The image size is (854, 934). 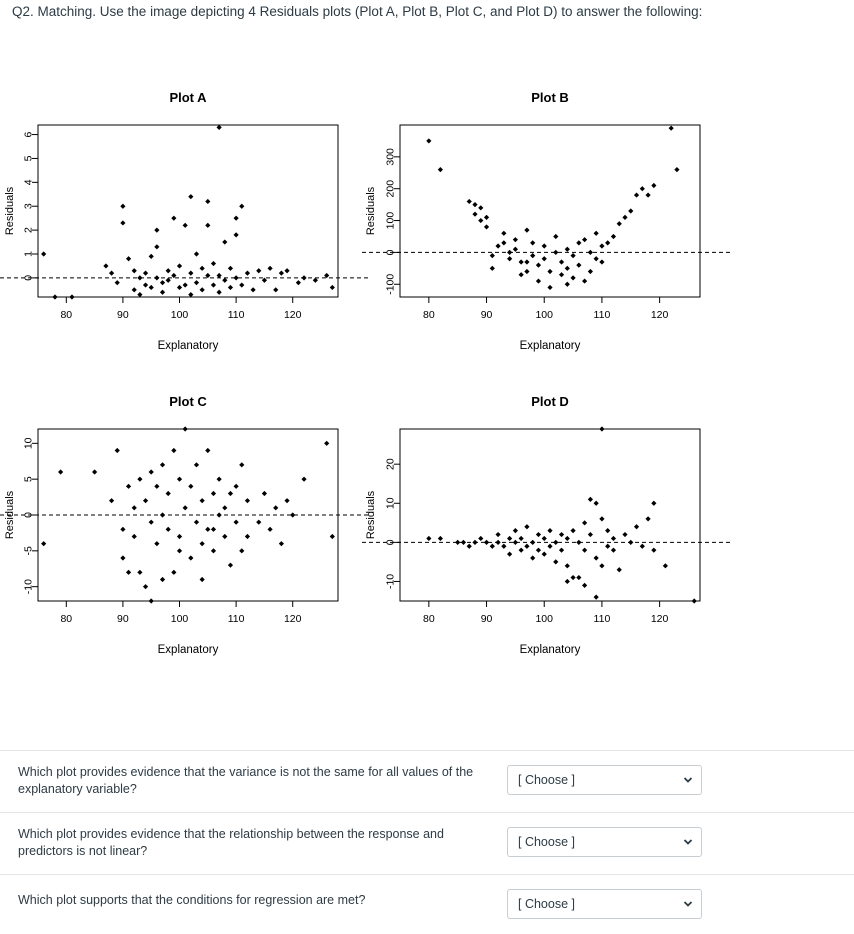 I want to click on question-3-select: [ Choose ], so click(x=604, y=904).